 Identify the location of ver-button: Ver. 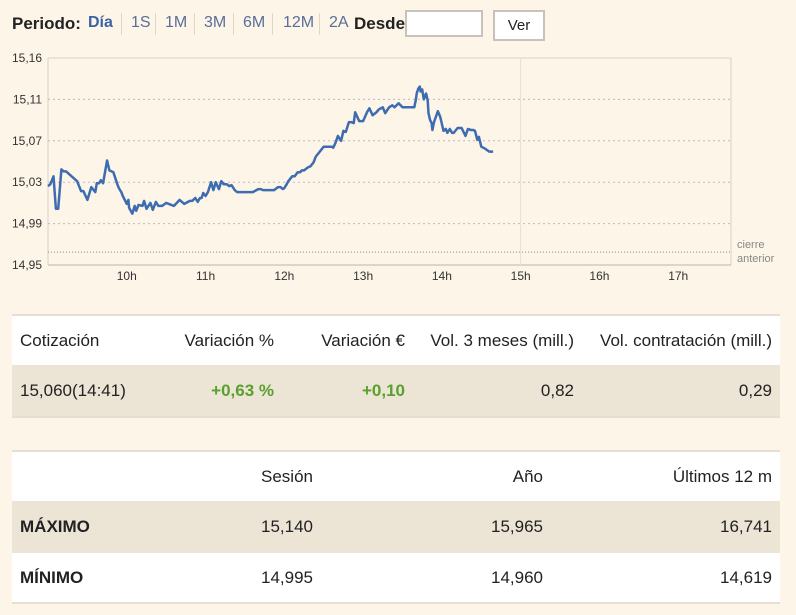
(519, 25).